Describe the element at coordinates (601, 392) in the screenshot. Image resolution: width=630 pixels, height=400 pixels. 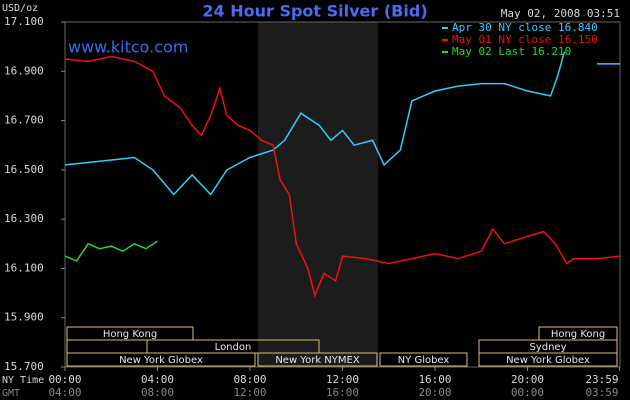
I see `gmt-tick-label: 03:59` at that location.